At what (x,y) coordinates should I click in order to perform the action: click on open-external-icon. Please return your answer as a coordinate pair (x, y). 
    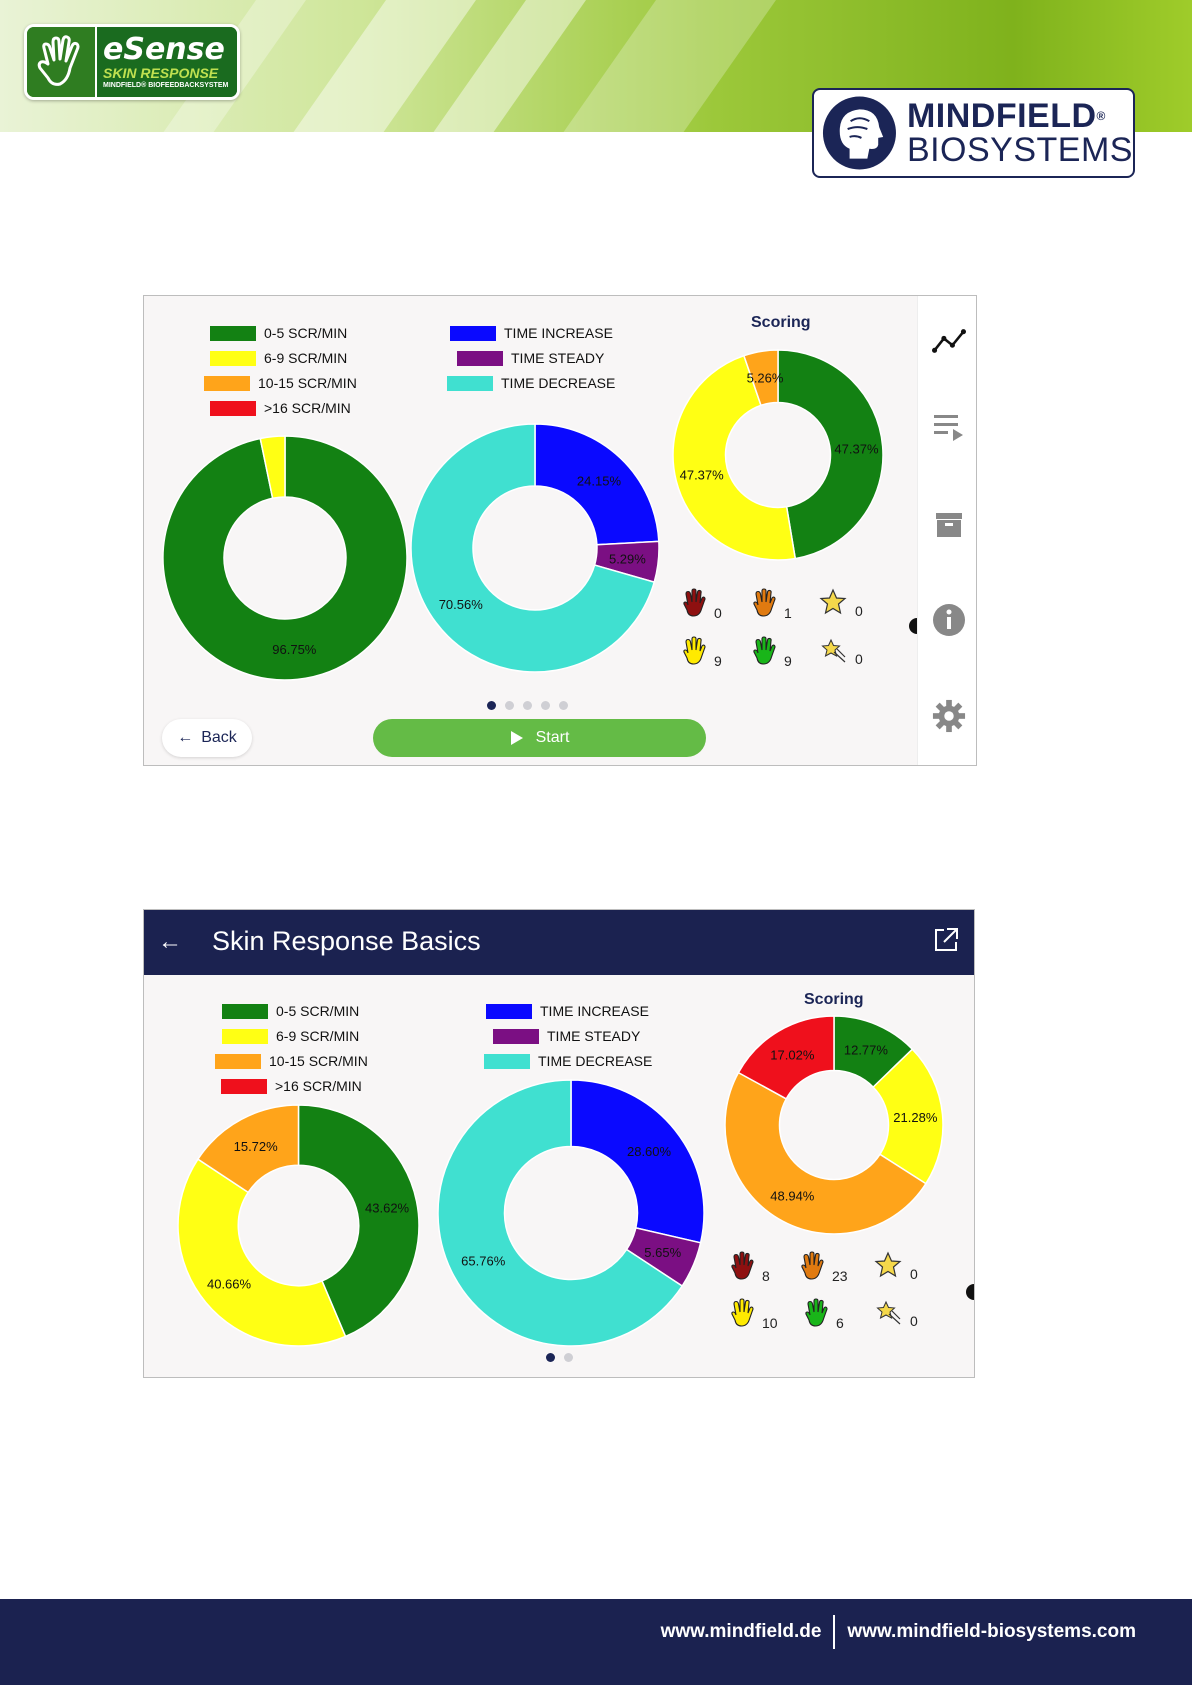
    Looking at the image, I should click on (946, 940).